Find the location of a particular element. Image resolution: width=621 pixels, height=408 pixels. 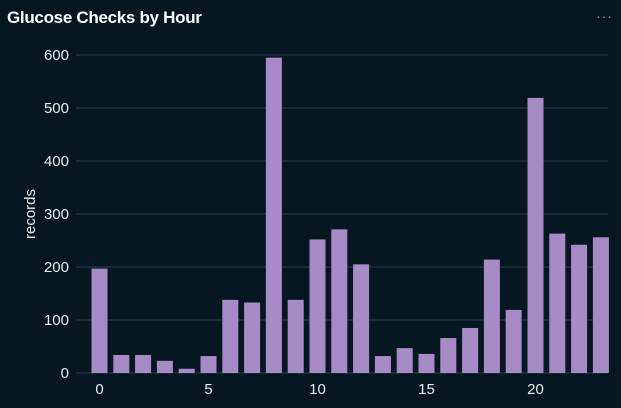

x-tick-label: 0 is located at coordinates (99, 389).